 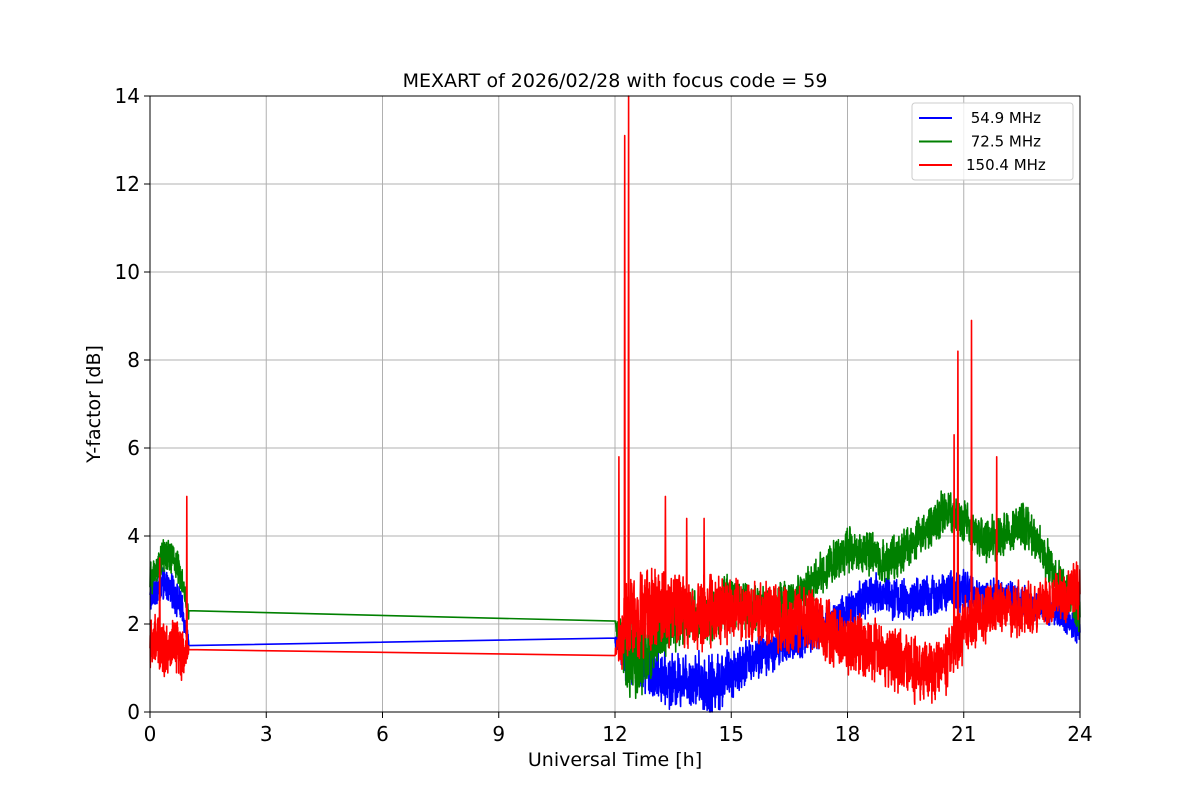 I want to click on y-tick-label: 0, so click(x=133, y=712).